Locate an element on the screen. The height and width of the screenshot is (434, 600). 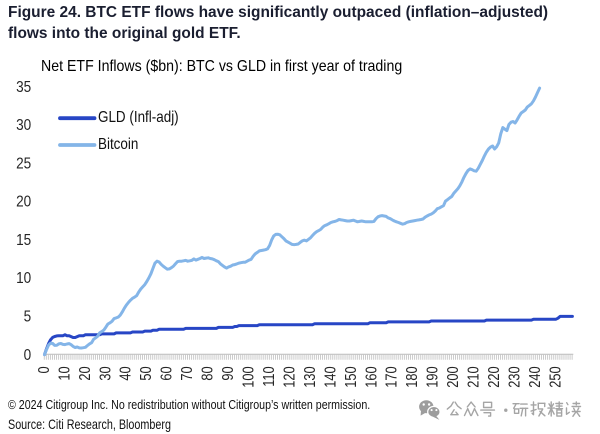
svg-text: 170 is located at coordinates (392, 376).